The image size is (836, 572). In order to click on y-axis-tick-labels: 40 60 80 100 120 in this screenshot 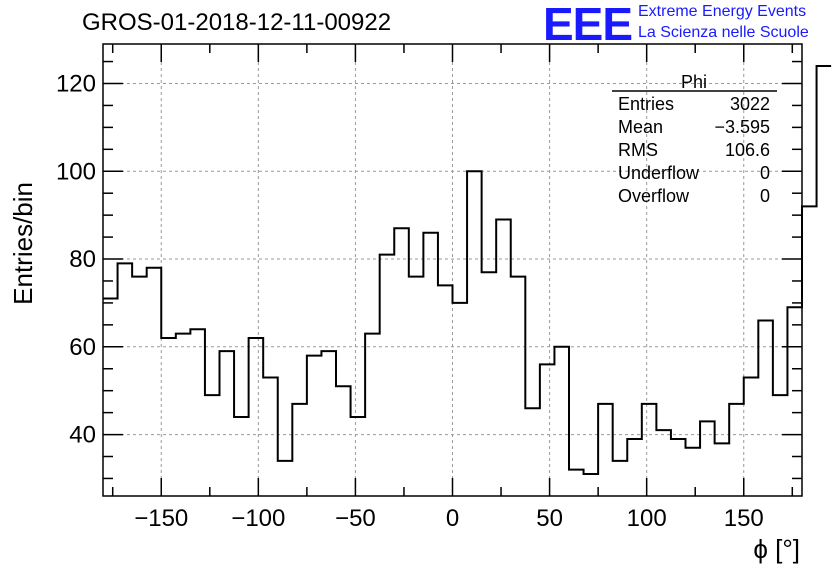, I will do `click(76, 259)`.